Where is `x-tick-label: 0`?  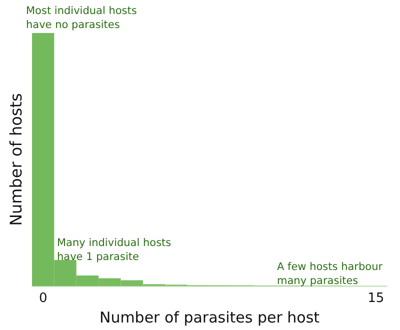
x-tick-label: 0 is located at coordinates (43, 298).